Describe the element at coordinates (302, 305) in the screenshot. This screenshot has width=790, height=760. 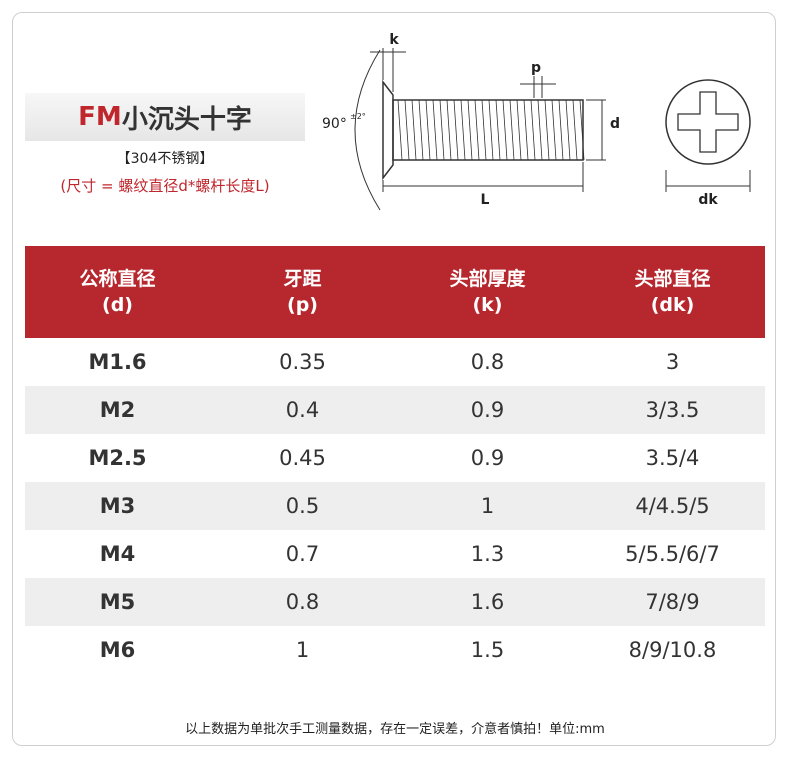
I see `header-text: (p)` at that location.